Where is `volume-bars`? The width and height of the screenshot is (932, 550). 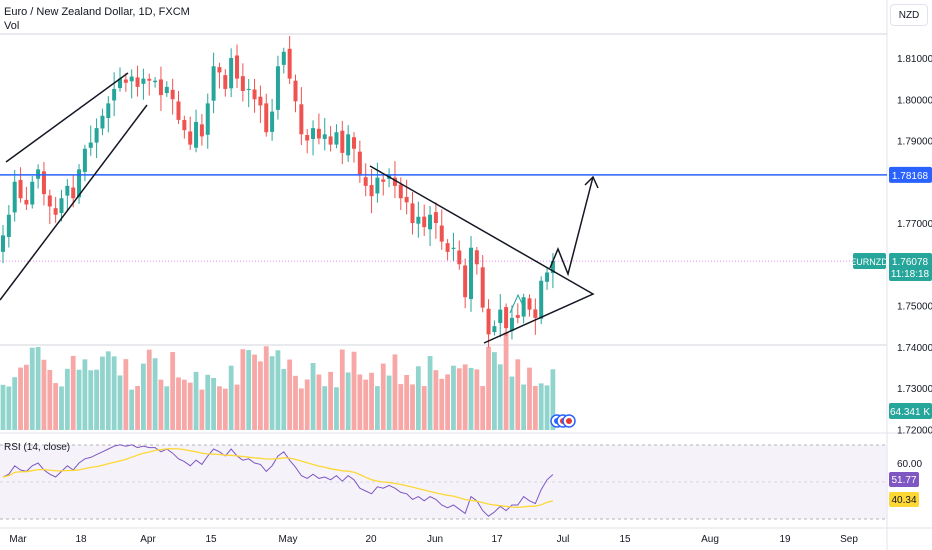
volume-bars is located at coordinates (278, 381).